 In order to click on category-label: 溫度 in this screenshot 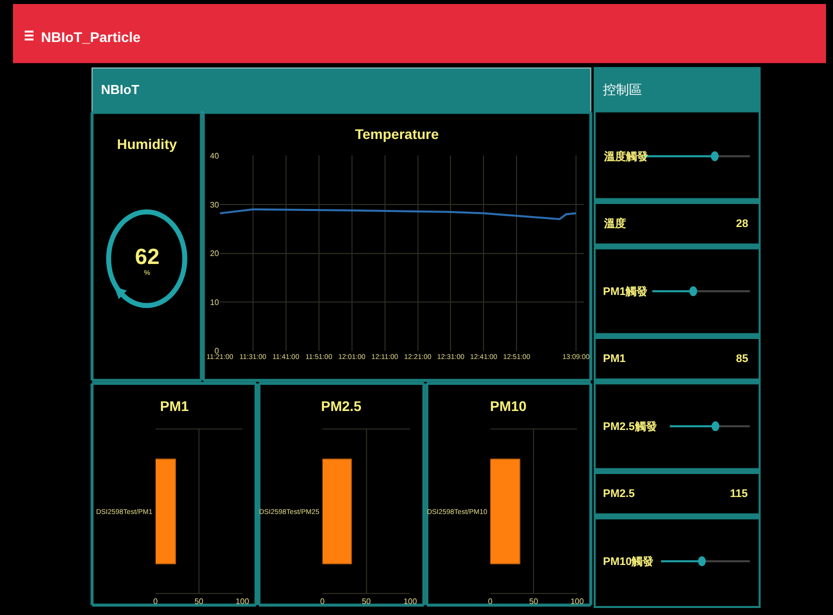, I will do `click(614, 223)`.